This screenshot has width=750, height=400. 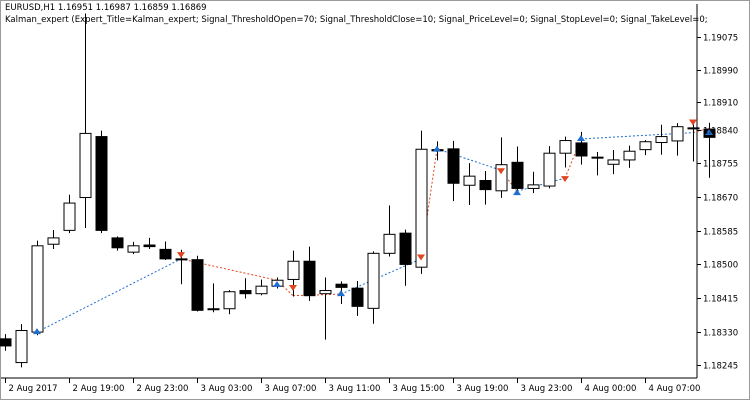 What do you see at coordinates (720, 39) in the screenshot?
I see `y-tick-label: 1.19075` at bounding box center [720, 39].